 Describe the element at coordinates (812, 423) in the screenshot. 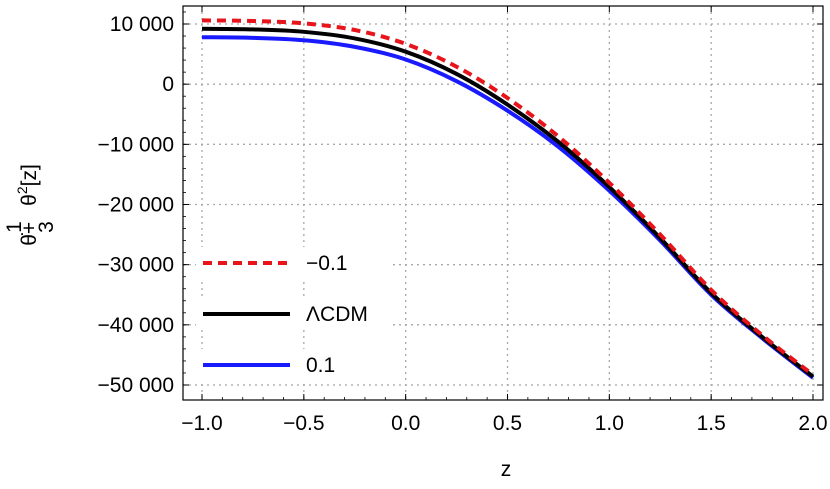

I see `x-tick-label: 2.0` at that location.